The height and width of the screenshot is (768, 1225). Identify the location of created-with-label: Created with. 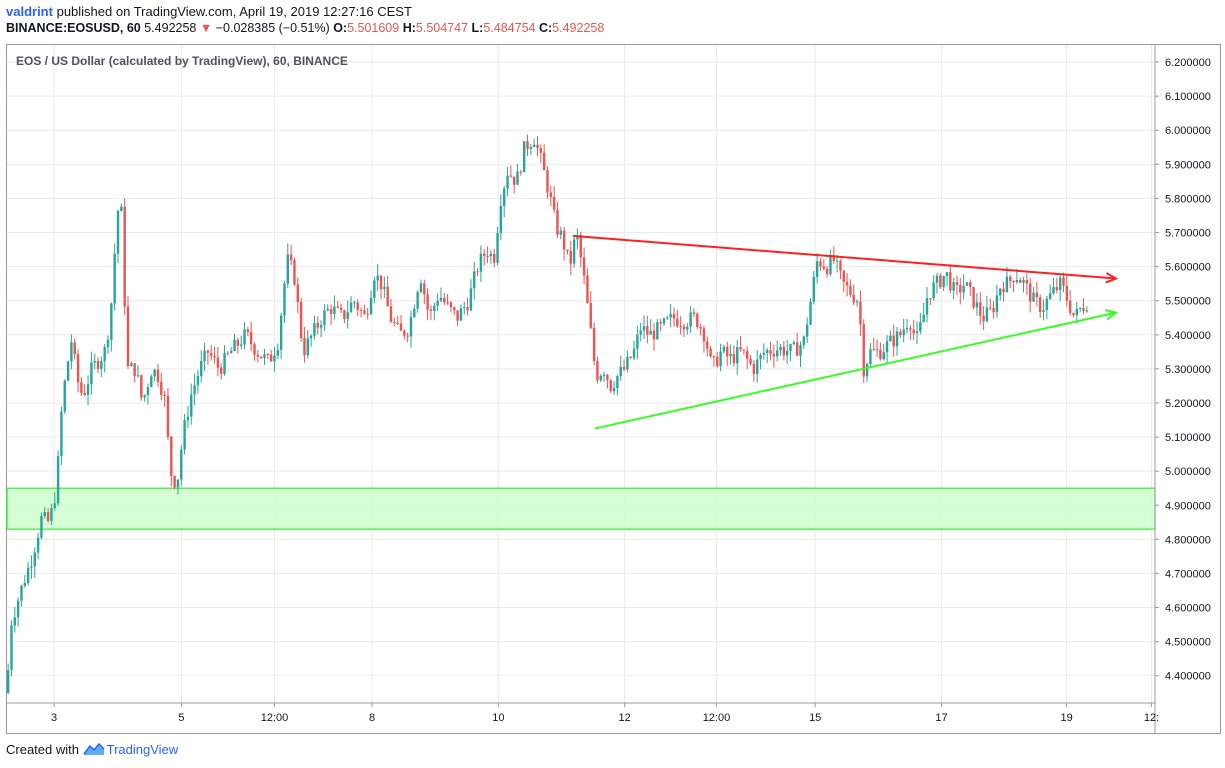
(42, 749).